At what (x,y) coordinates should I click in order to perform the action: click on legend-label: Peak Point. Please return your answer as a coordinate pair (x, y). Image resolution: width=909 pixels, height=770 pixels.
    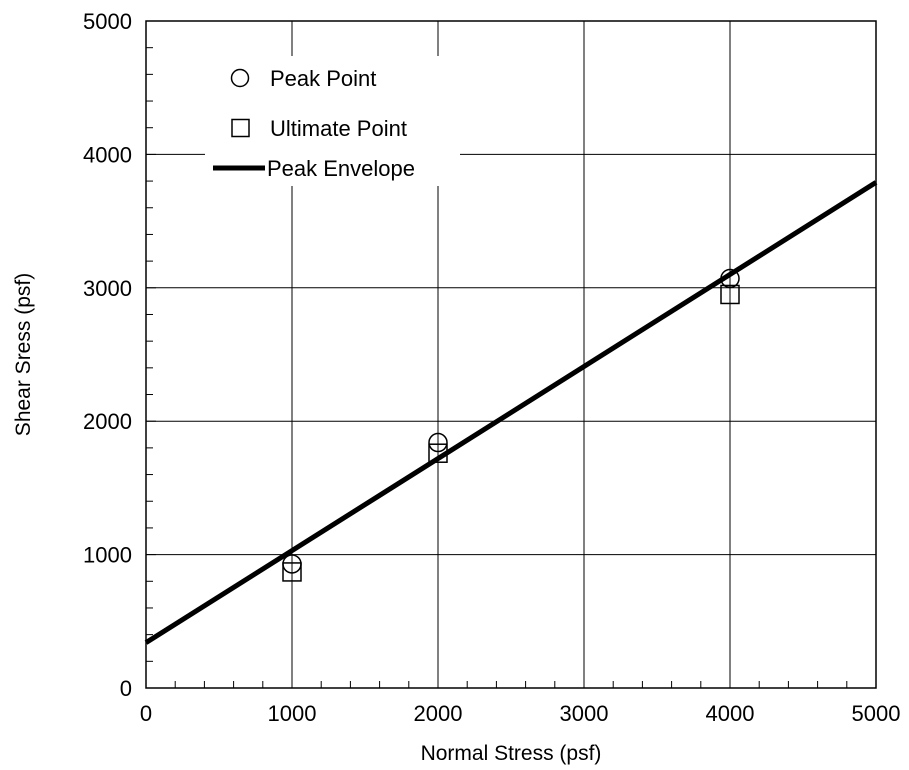
    Looking at the image, I should click on (323, 78).